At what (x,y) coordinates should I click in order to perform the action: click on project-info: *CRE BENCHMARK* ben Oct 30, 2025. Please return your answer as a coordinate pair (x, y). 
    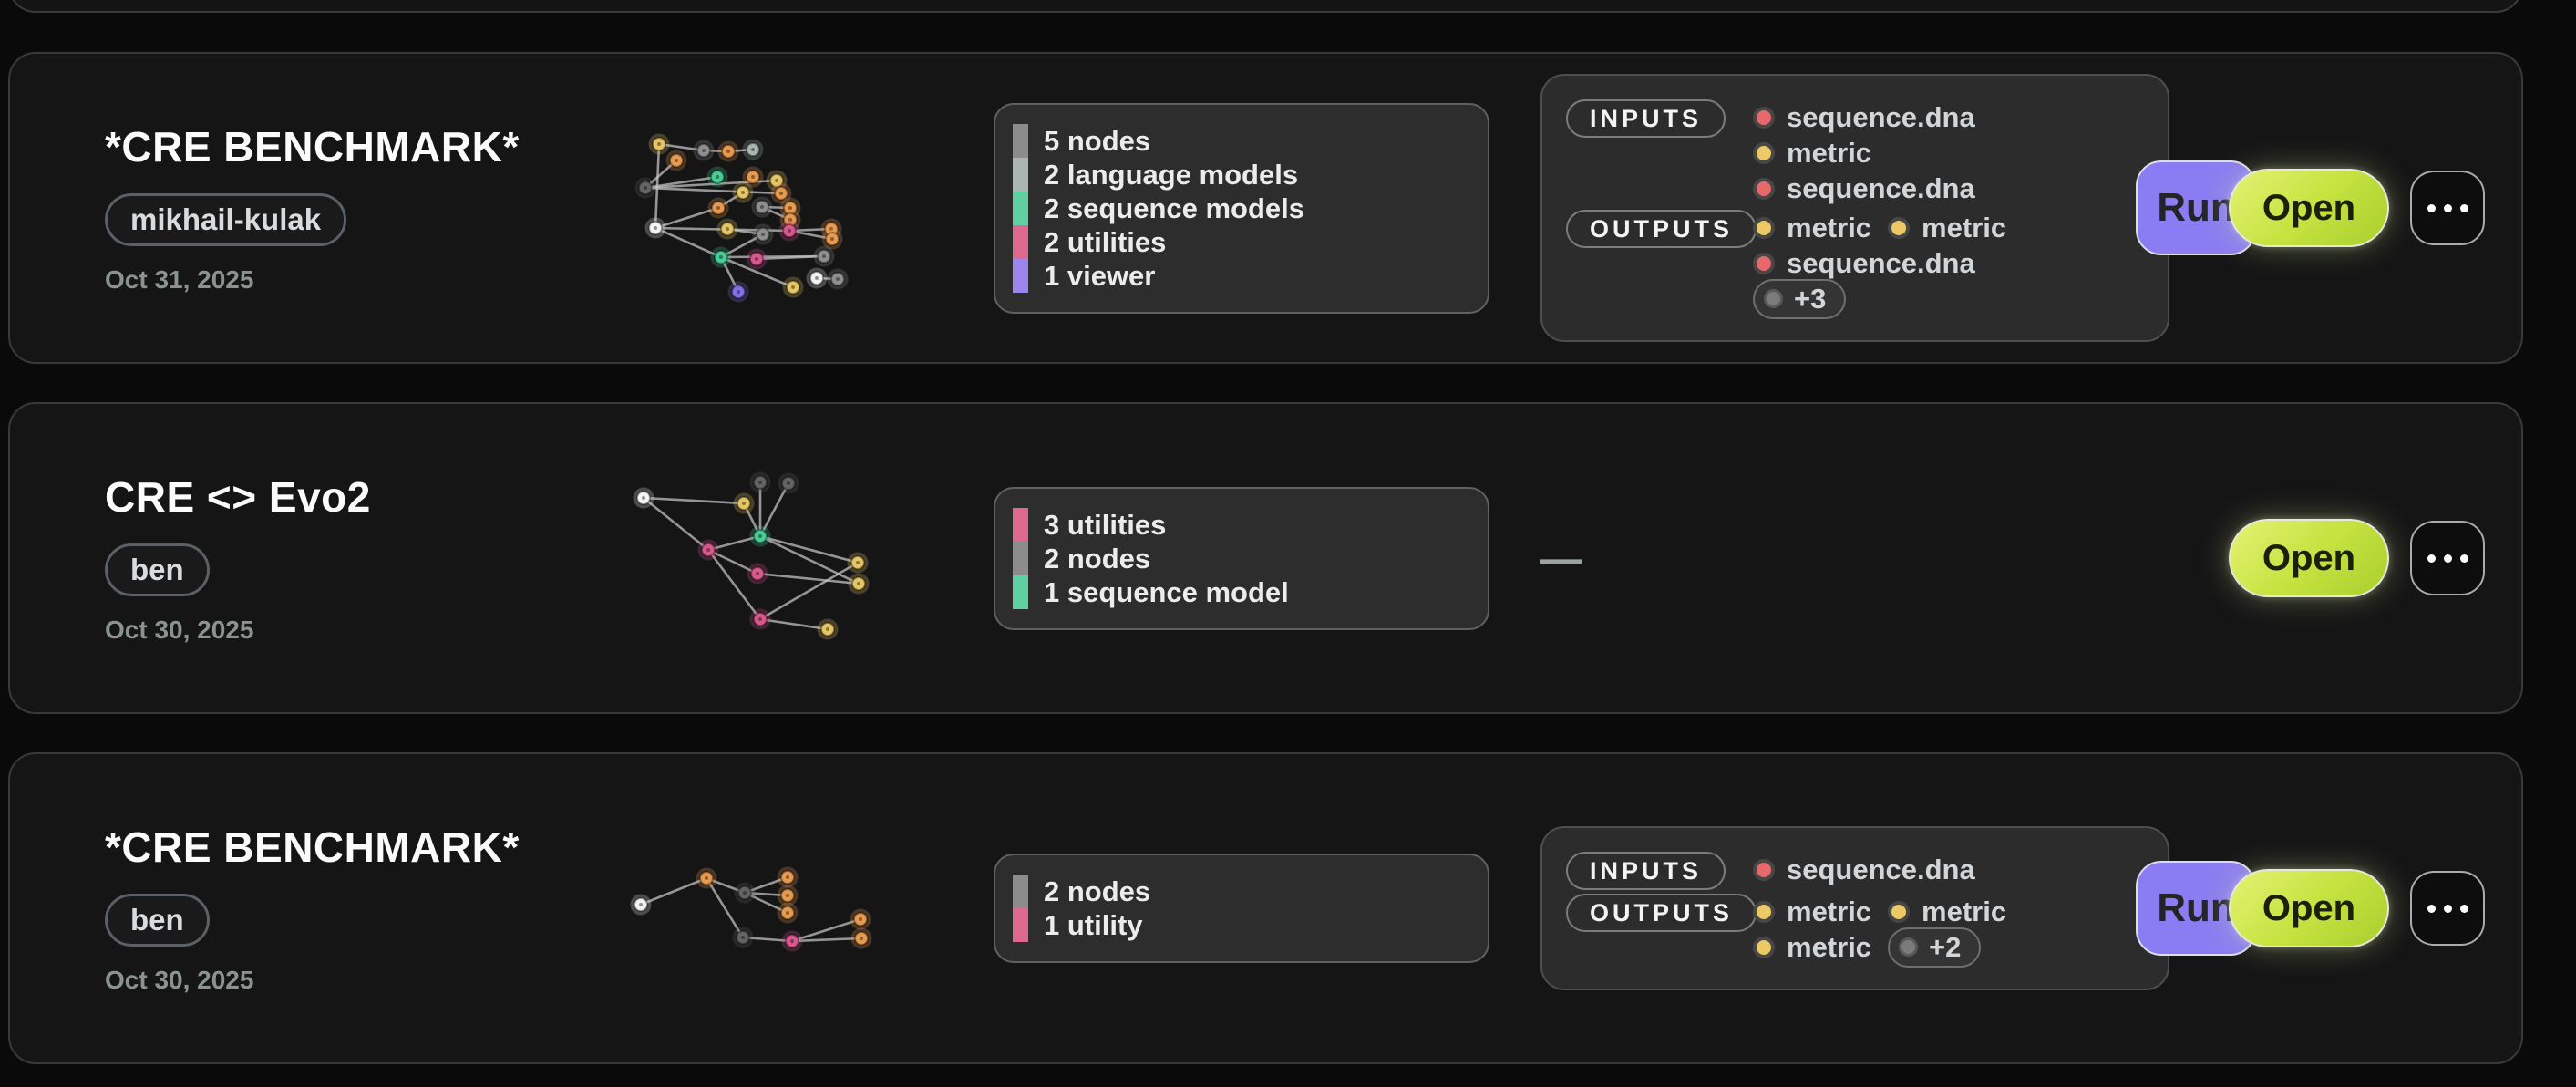
    Looking at the image, I should click on (314, 909).